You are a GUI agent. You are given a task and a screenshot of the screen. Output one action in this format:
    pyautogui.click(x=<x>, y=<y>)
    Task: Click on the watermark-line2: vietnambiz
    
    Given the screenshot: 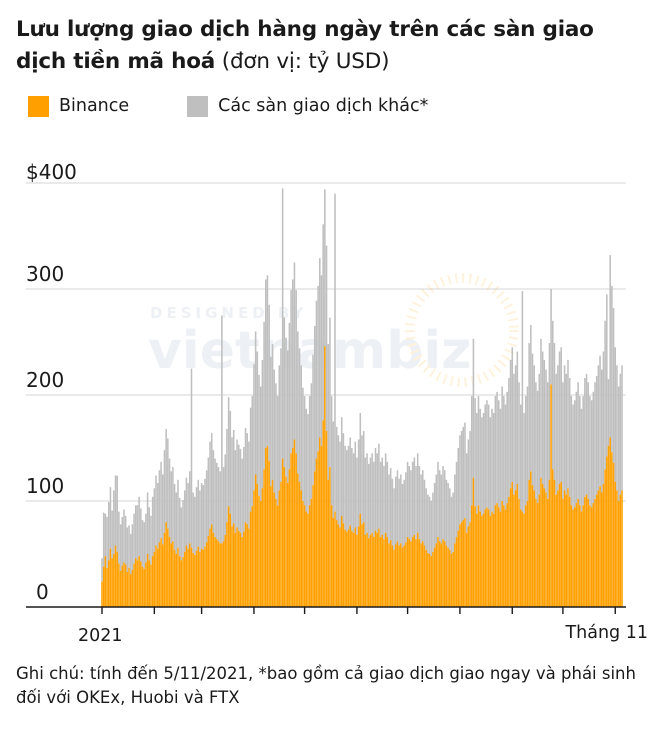 What is the action you would take?
    pyautogui.click(x=309, y=351)
    